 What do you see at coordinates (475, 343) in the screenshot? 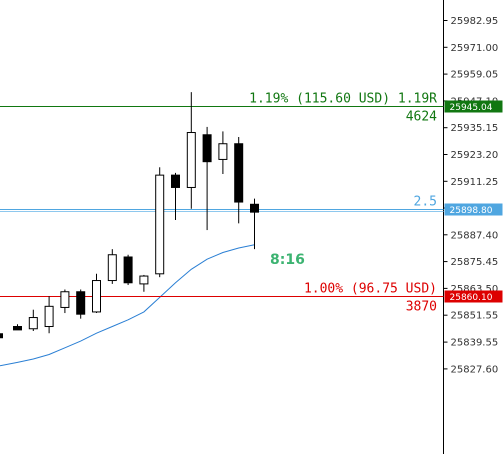
I see `price-axis-label: 25839.55` at bounding box center [475, 343].